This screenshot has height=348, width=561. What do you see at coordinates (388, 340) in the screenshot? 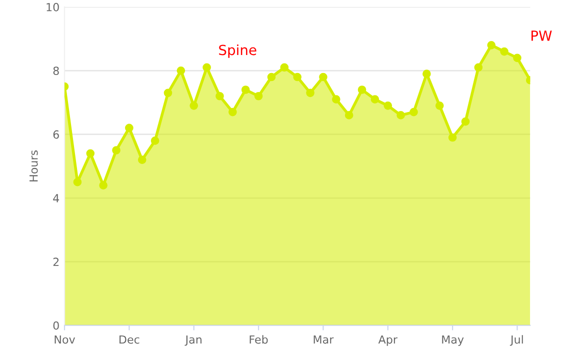
I see `x-tick-label: Apr` at bounding box center [388, 340].